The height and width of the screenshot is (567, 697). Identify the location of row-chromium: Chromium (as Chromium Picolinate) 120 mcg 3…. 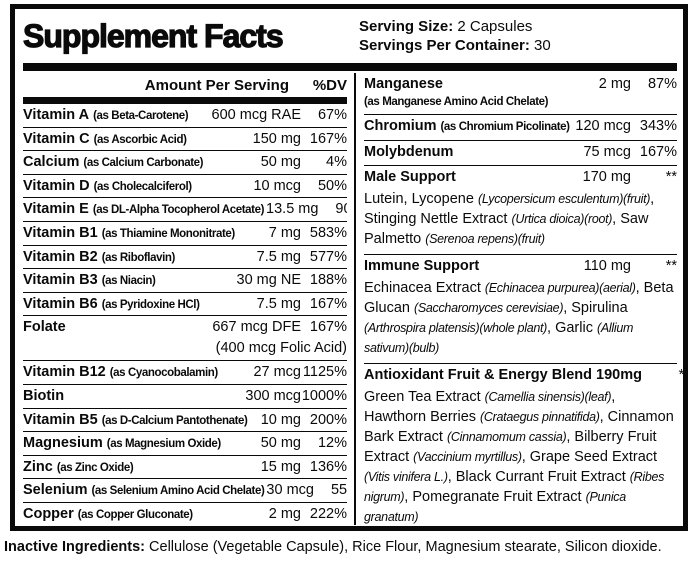
(520, 128).